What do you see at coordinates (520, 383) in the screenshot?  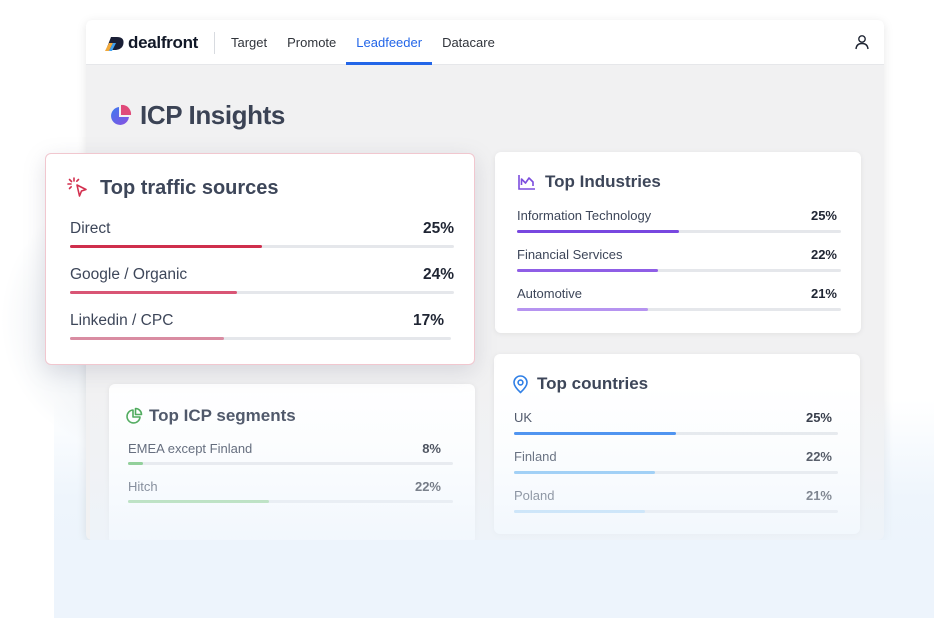 I see `location-pin-icon` at bounding box center [520, 383].